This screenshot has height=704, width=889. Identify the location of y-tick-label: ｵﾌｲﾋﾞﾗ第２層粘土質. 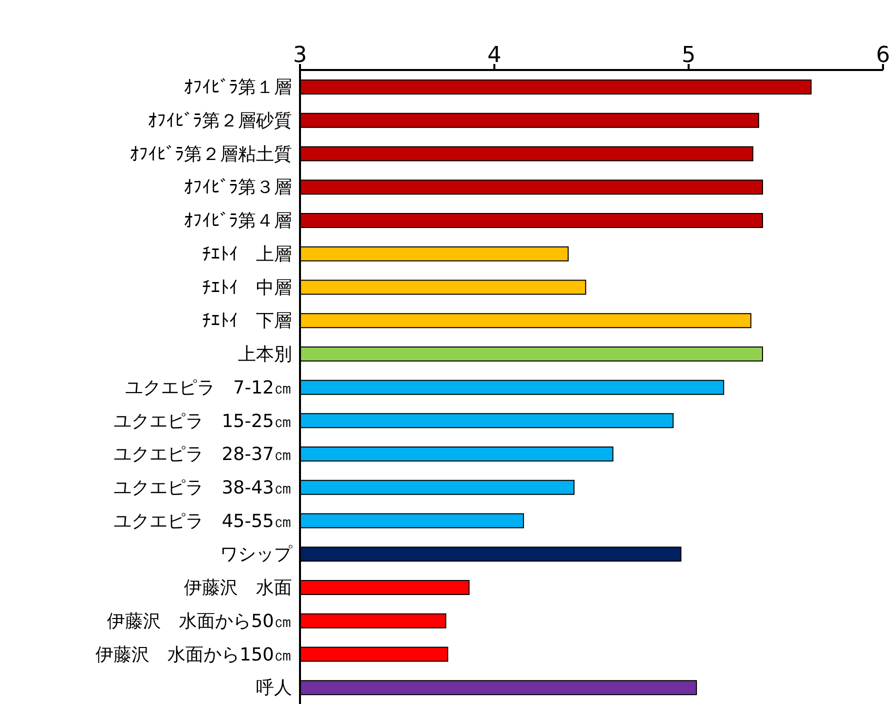
(211, 154).